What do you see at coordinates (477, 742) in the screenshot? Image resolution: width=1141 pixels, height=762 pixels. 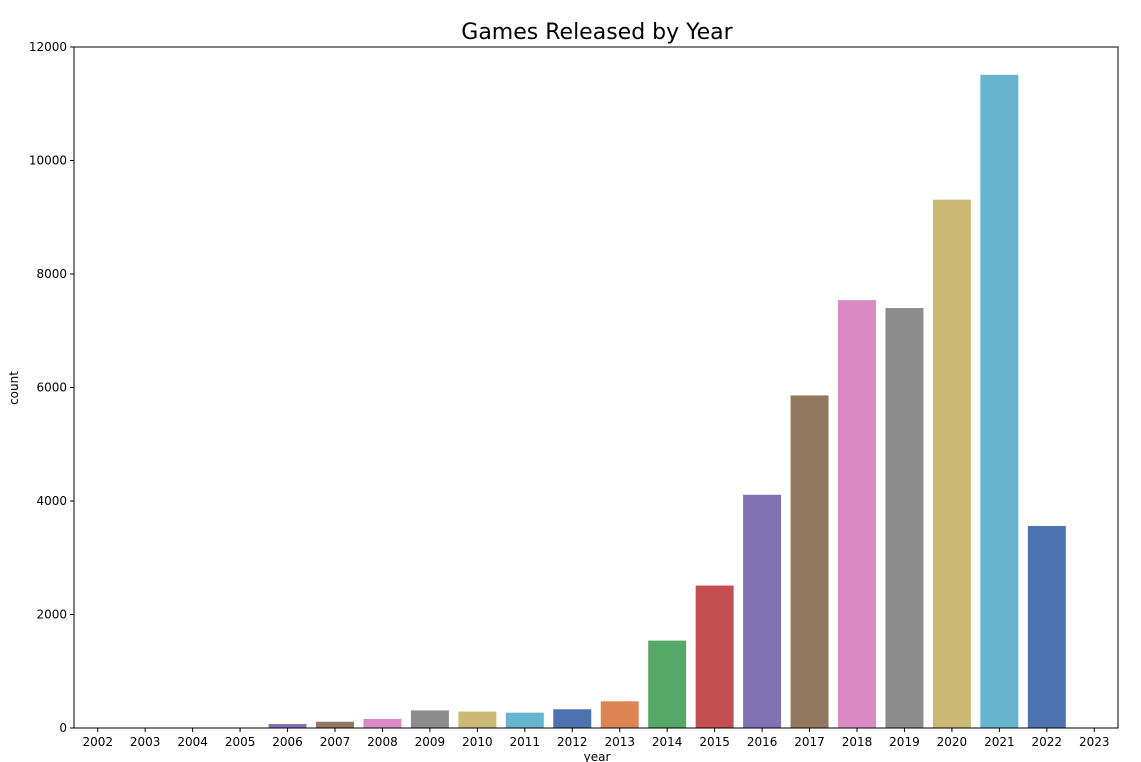 I see `x-tick-label: 2010` at bounding box center [477, 742].